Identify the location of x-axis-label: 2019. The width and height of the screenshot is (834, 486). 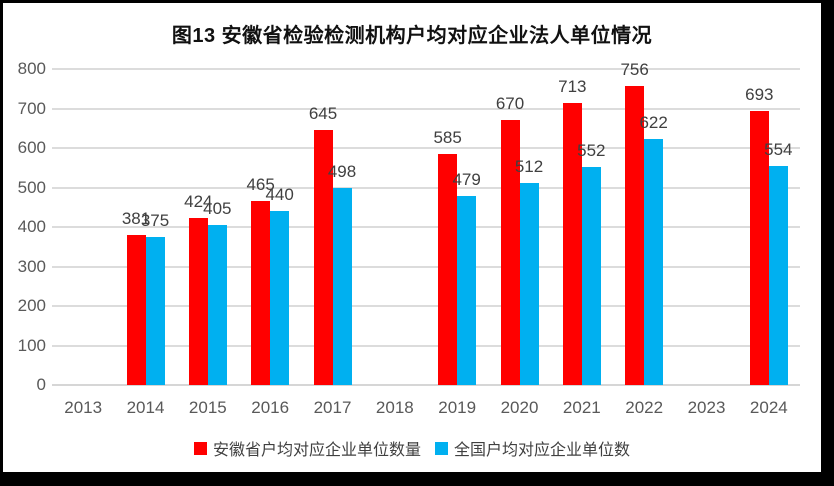
(457, 407).